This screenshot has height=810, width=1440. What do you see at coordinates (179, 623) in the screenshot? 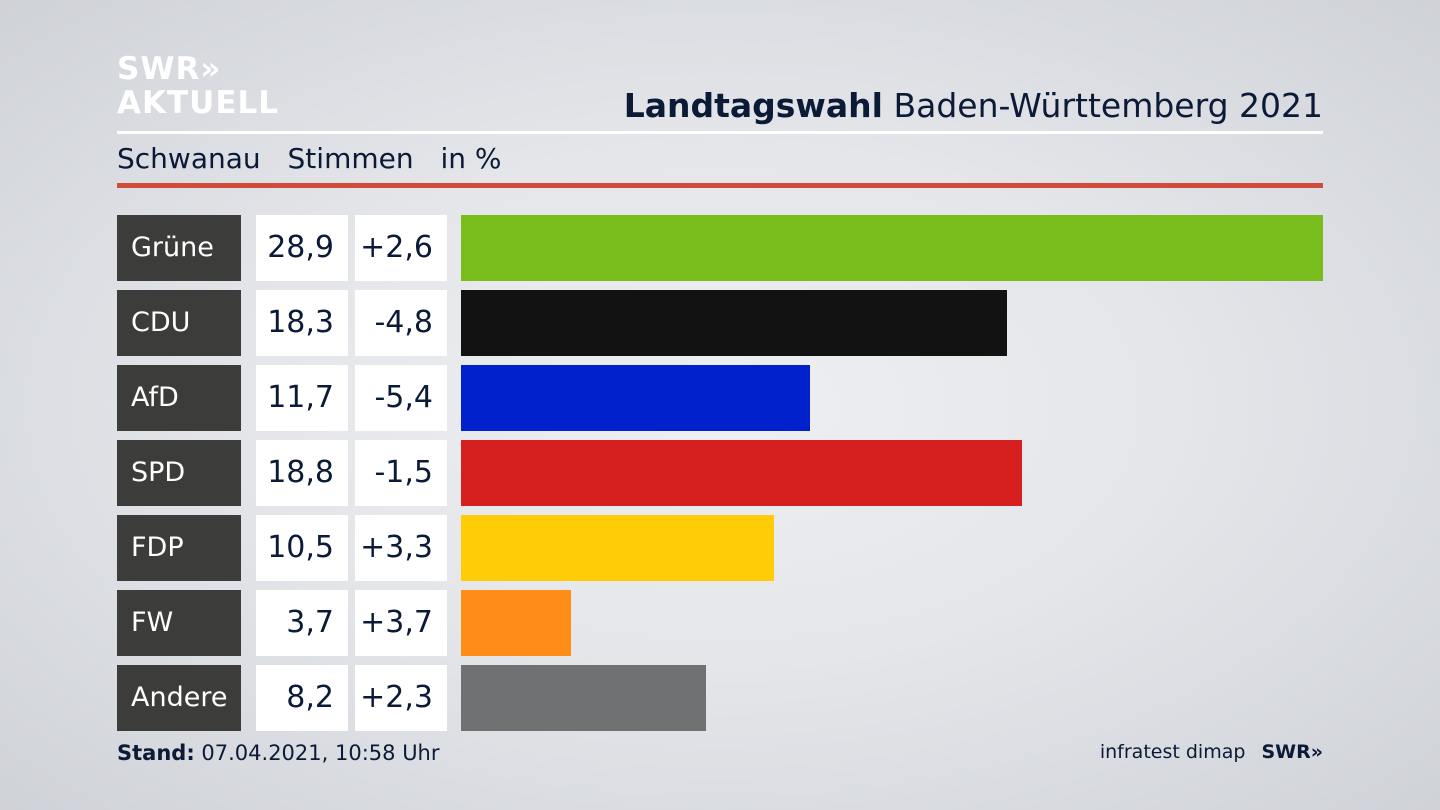
I see `party-label: FW` at bounding box center [179, 623].